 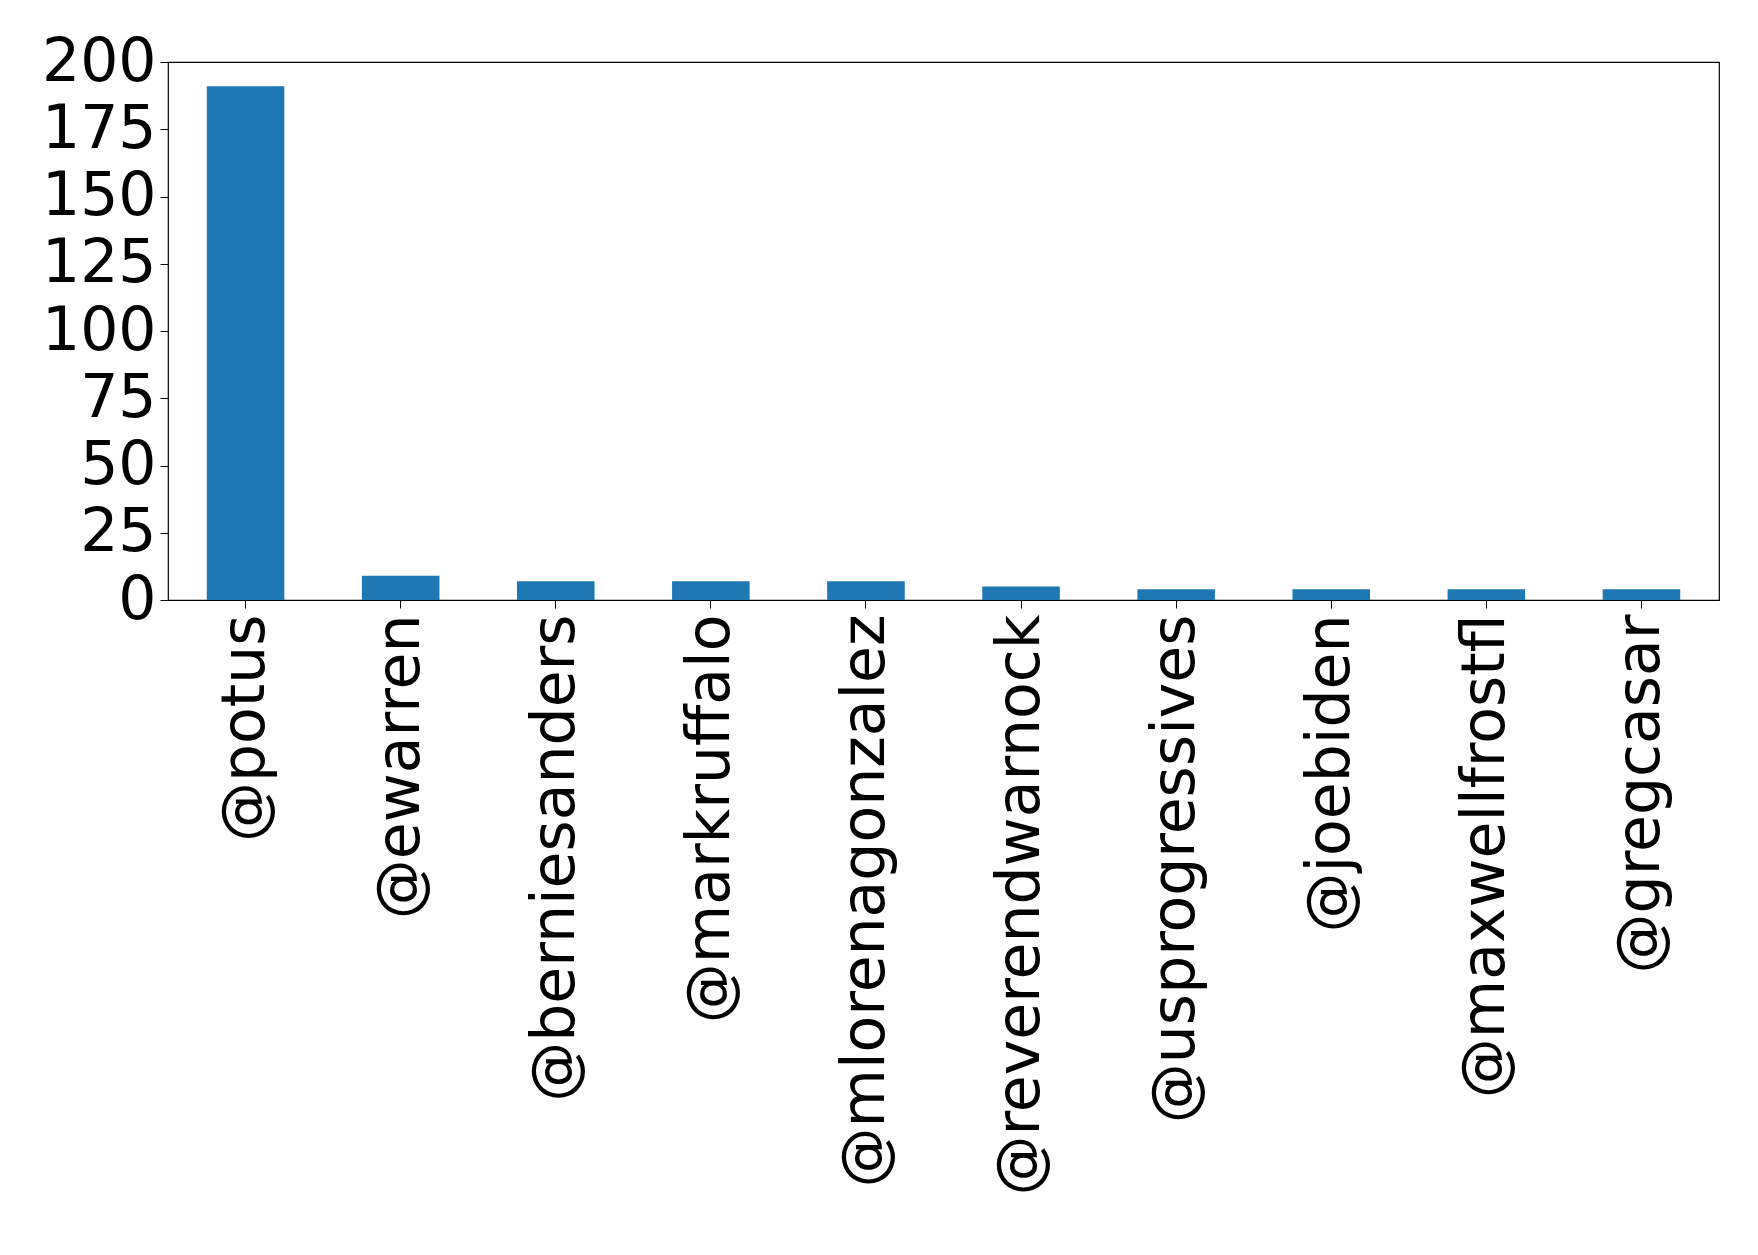 I want to click on x-tick-label: @berniesanders, so click(x=552, y=858).